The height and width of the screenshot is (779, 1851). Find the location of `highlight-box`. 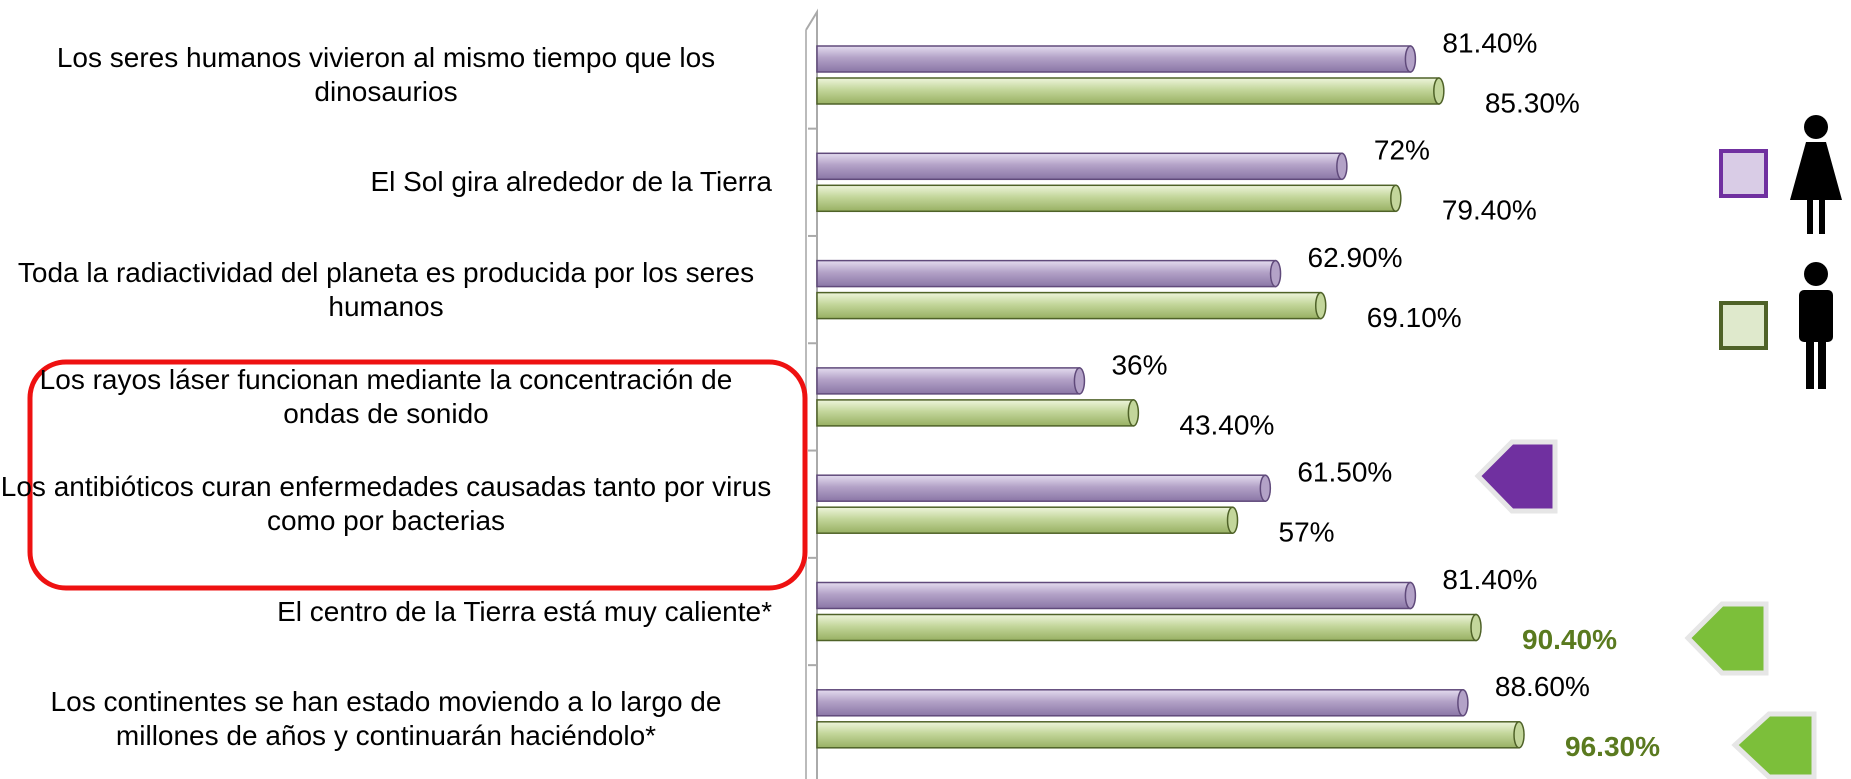

highlight-box is located at coordinates (417, 475).